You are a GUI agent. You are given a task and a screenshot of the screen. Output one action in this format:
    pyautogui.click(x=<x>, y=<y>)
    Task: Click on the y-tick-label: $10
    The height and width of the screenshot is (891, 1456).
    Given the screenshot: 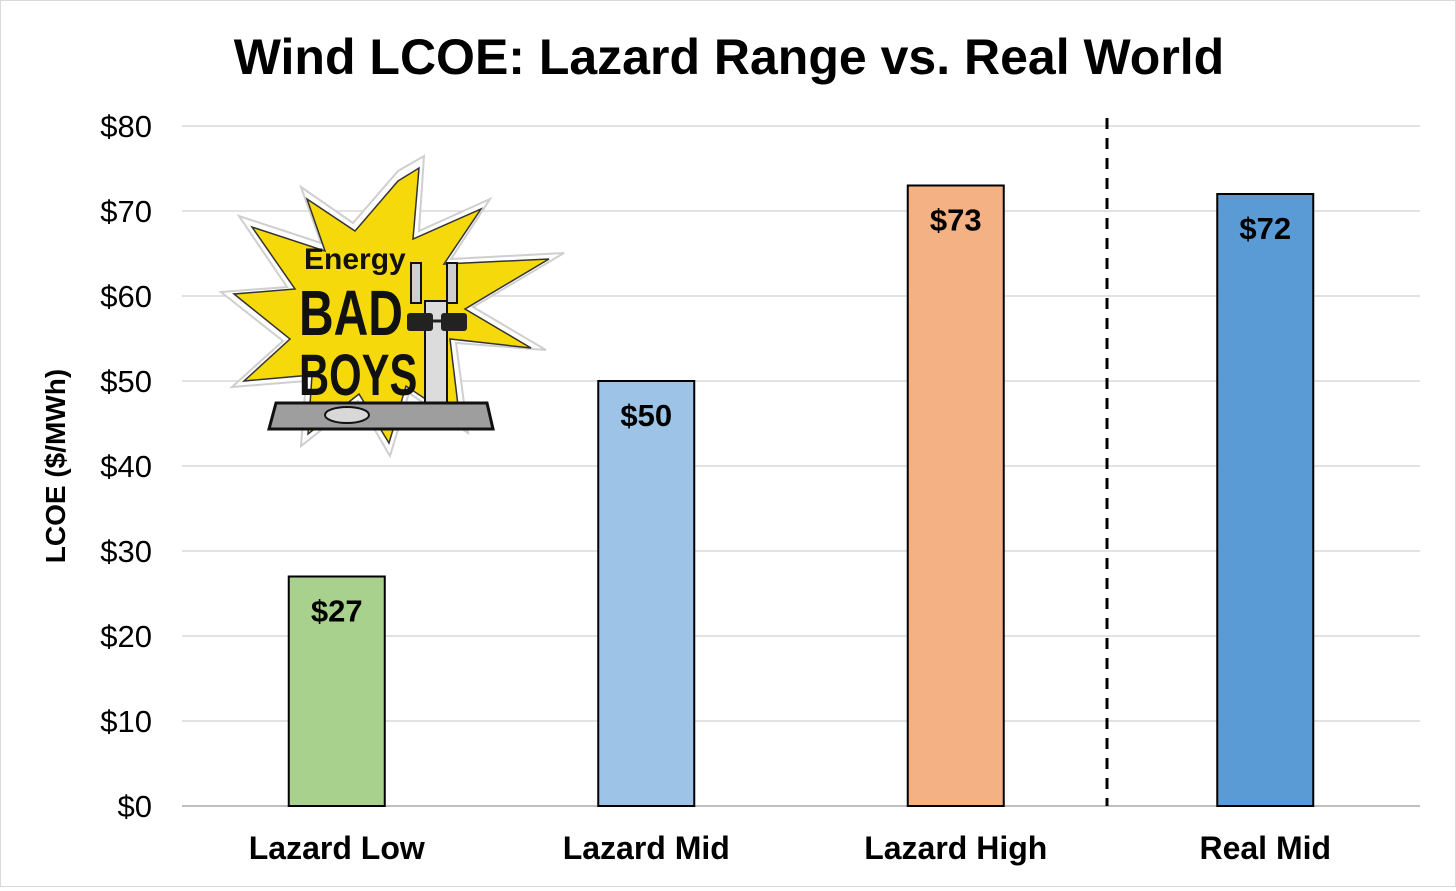 What is the action you would take?
    pyautogui.click(x=126, y=721)
    